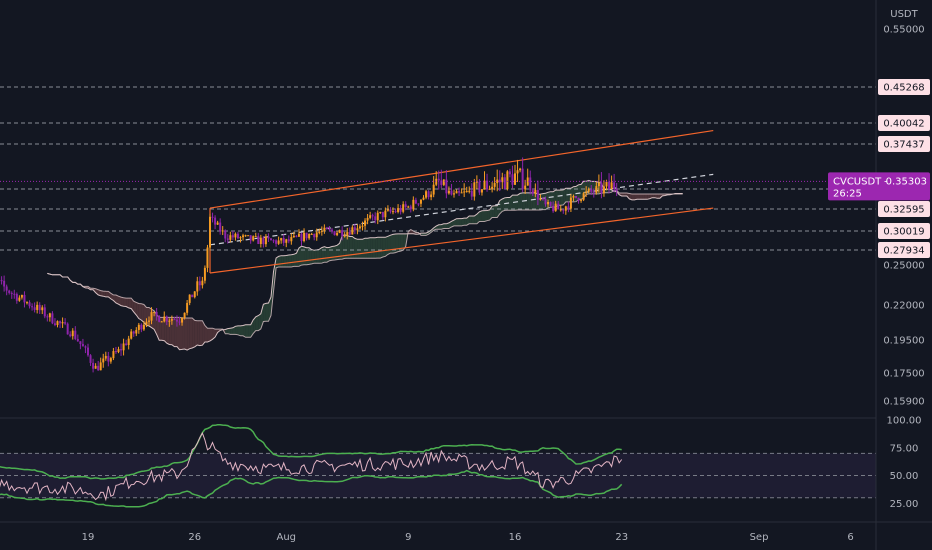  What do you see at coordinates (311, 451) in the screenshot?
I see `rsi-upper-band` at bounding box center [311, 451].